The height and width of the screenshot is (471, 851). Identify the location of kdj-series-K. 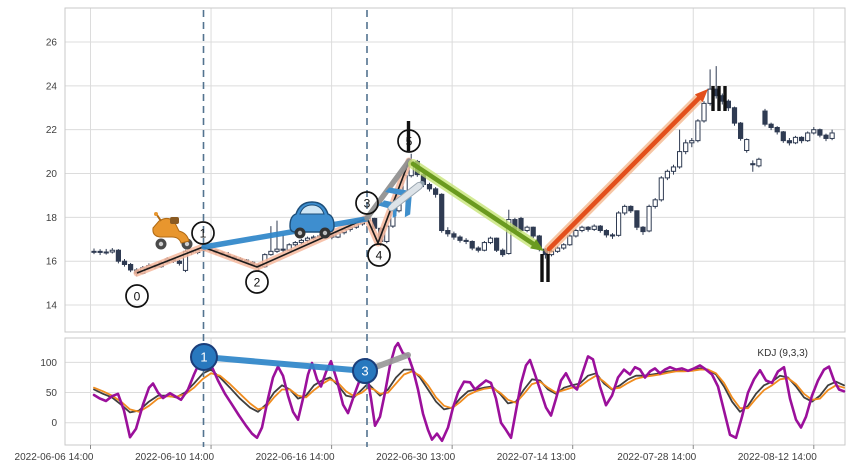
(469, 390).